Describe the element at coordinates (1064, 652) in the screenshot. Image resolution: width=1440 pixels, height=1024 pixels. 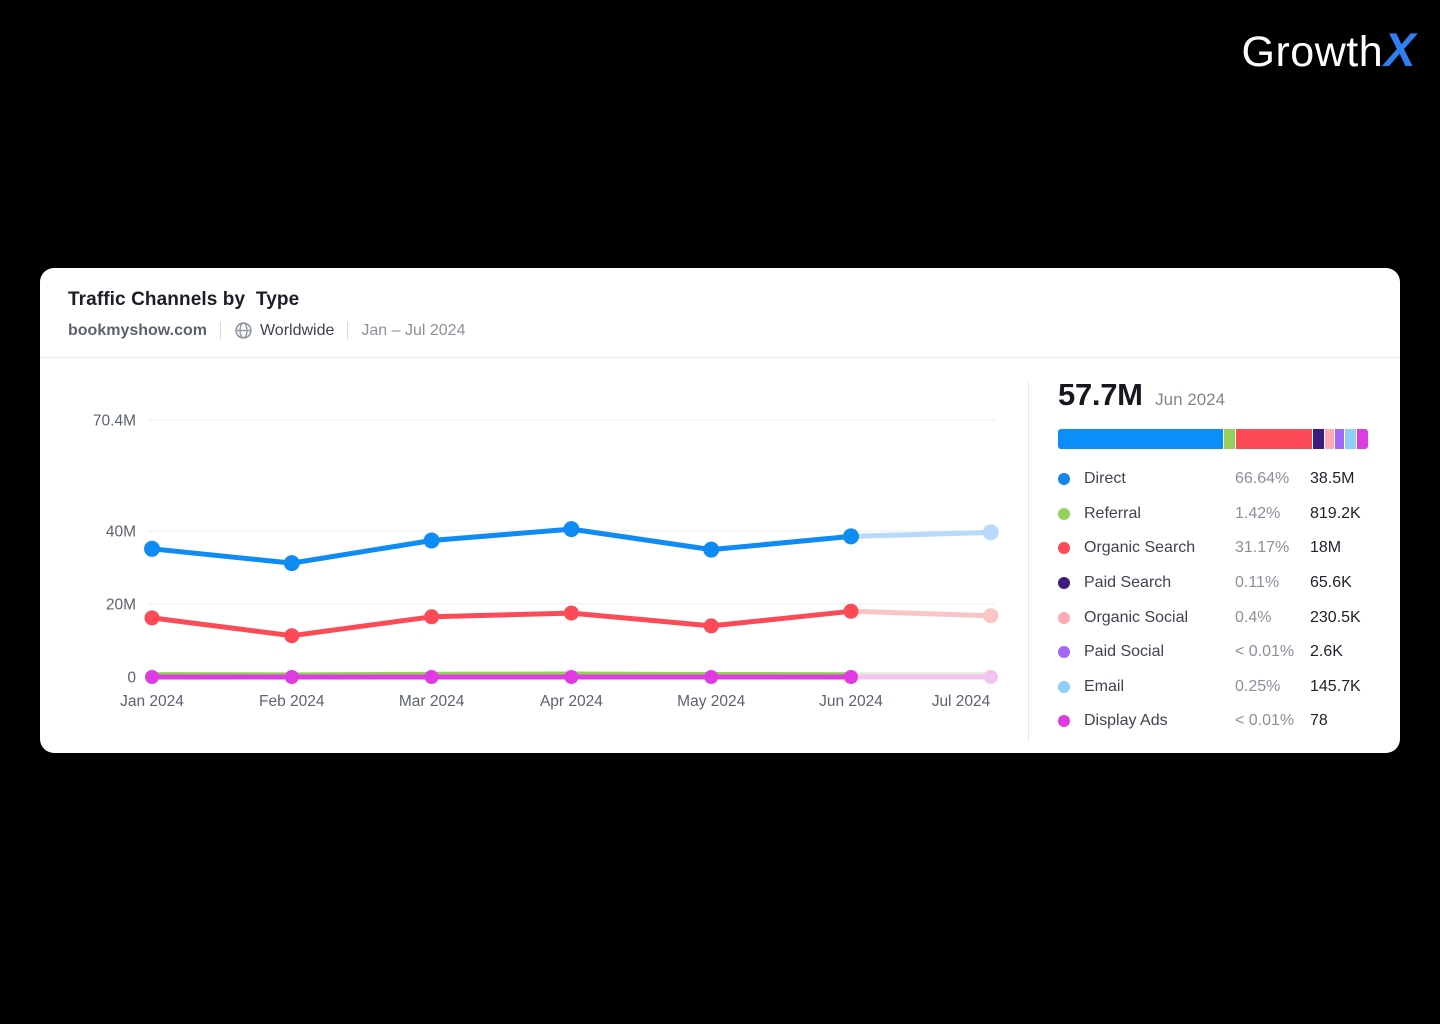
I see `paid-social-bullet-icon` at that location.